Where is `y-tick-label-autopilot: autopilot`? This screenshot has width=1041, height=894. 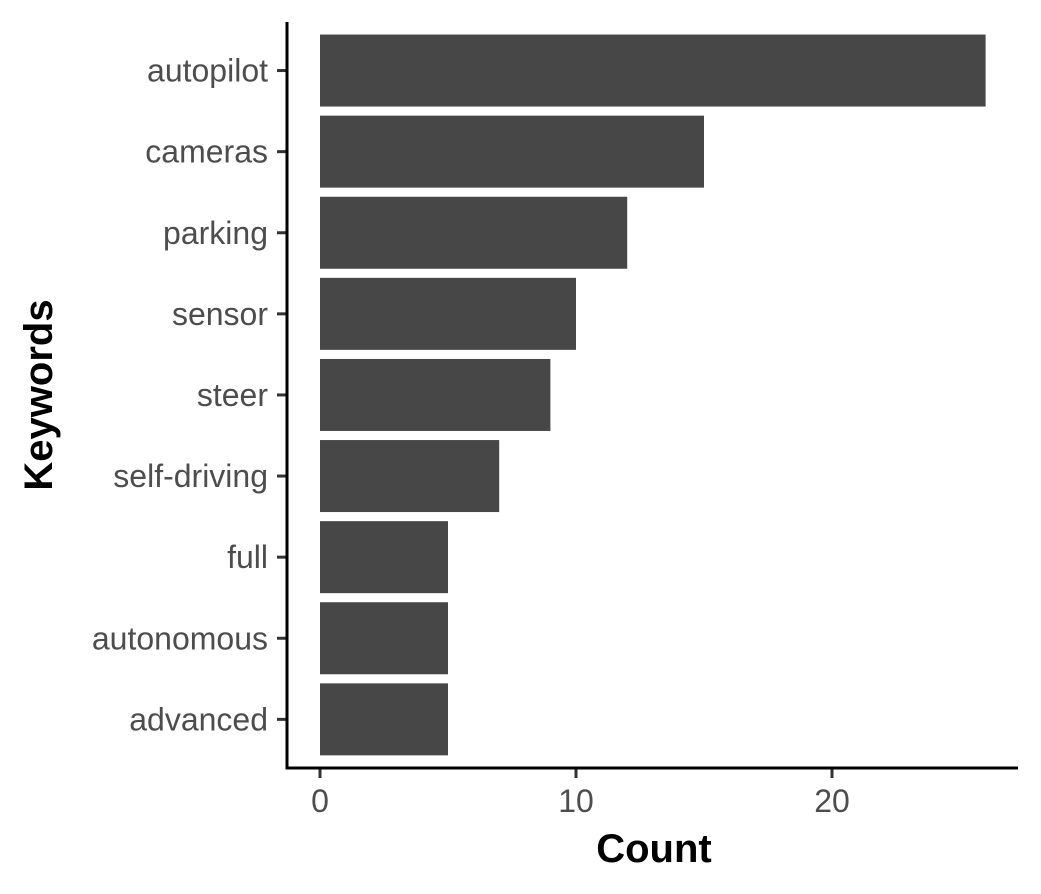 y-tick-label-autopilot: autopilot is located at coordinates (207, 71).